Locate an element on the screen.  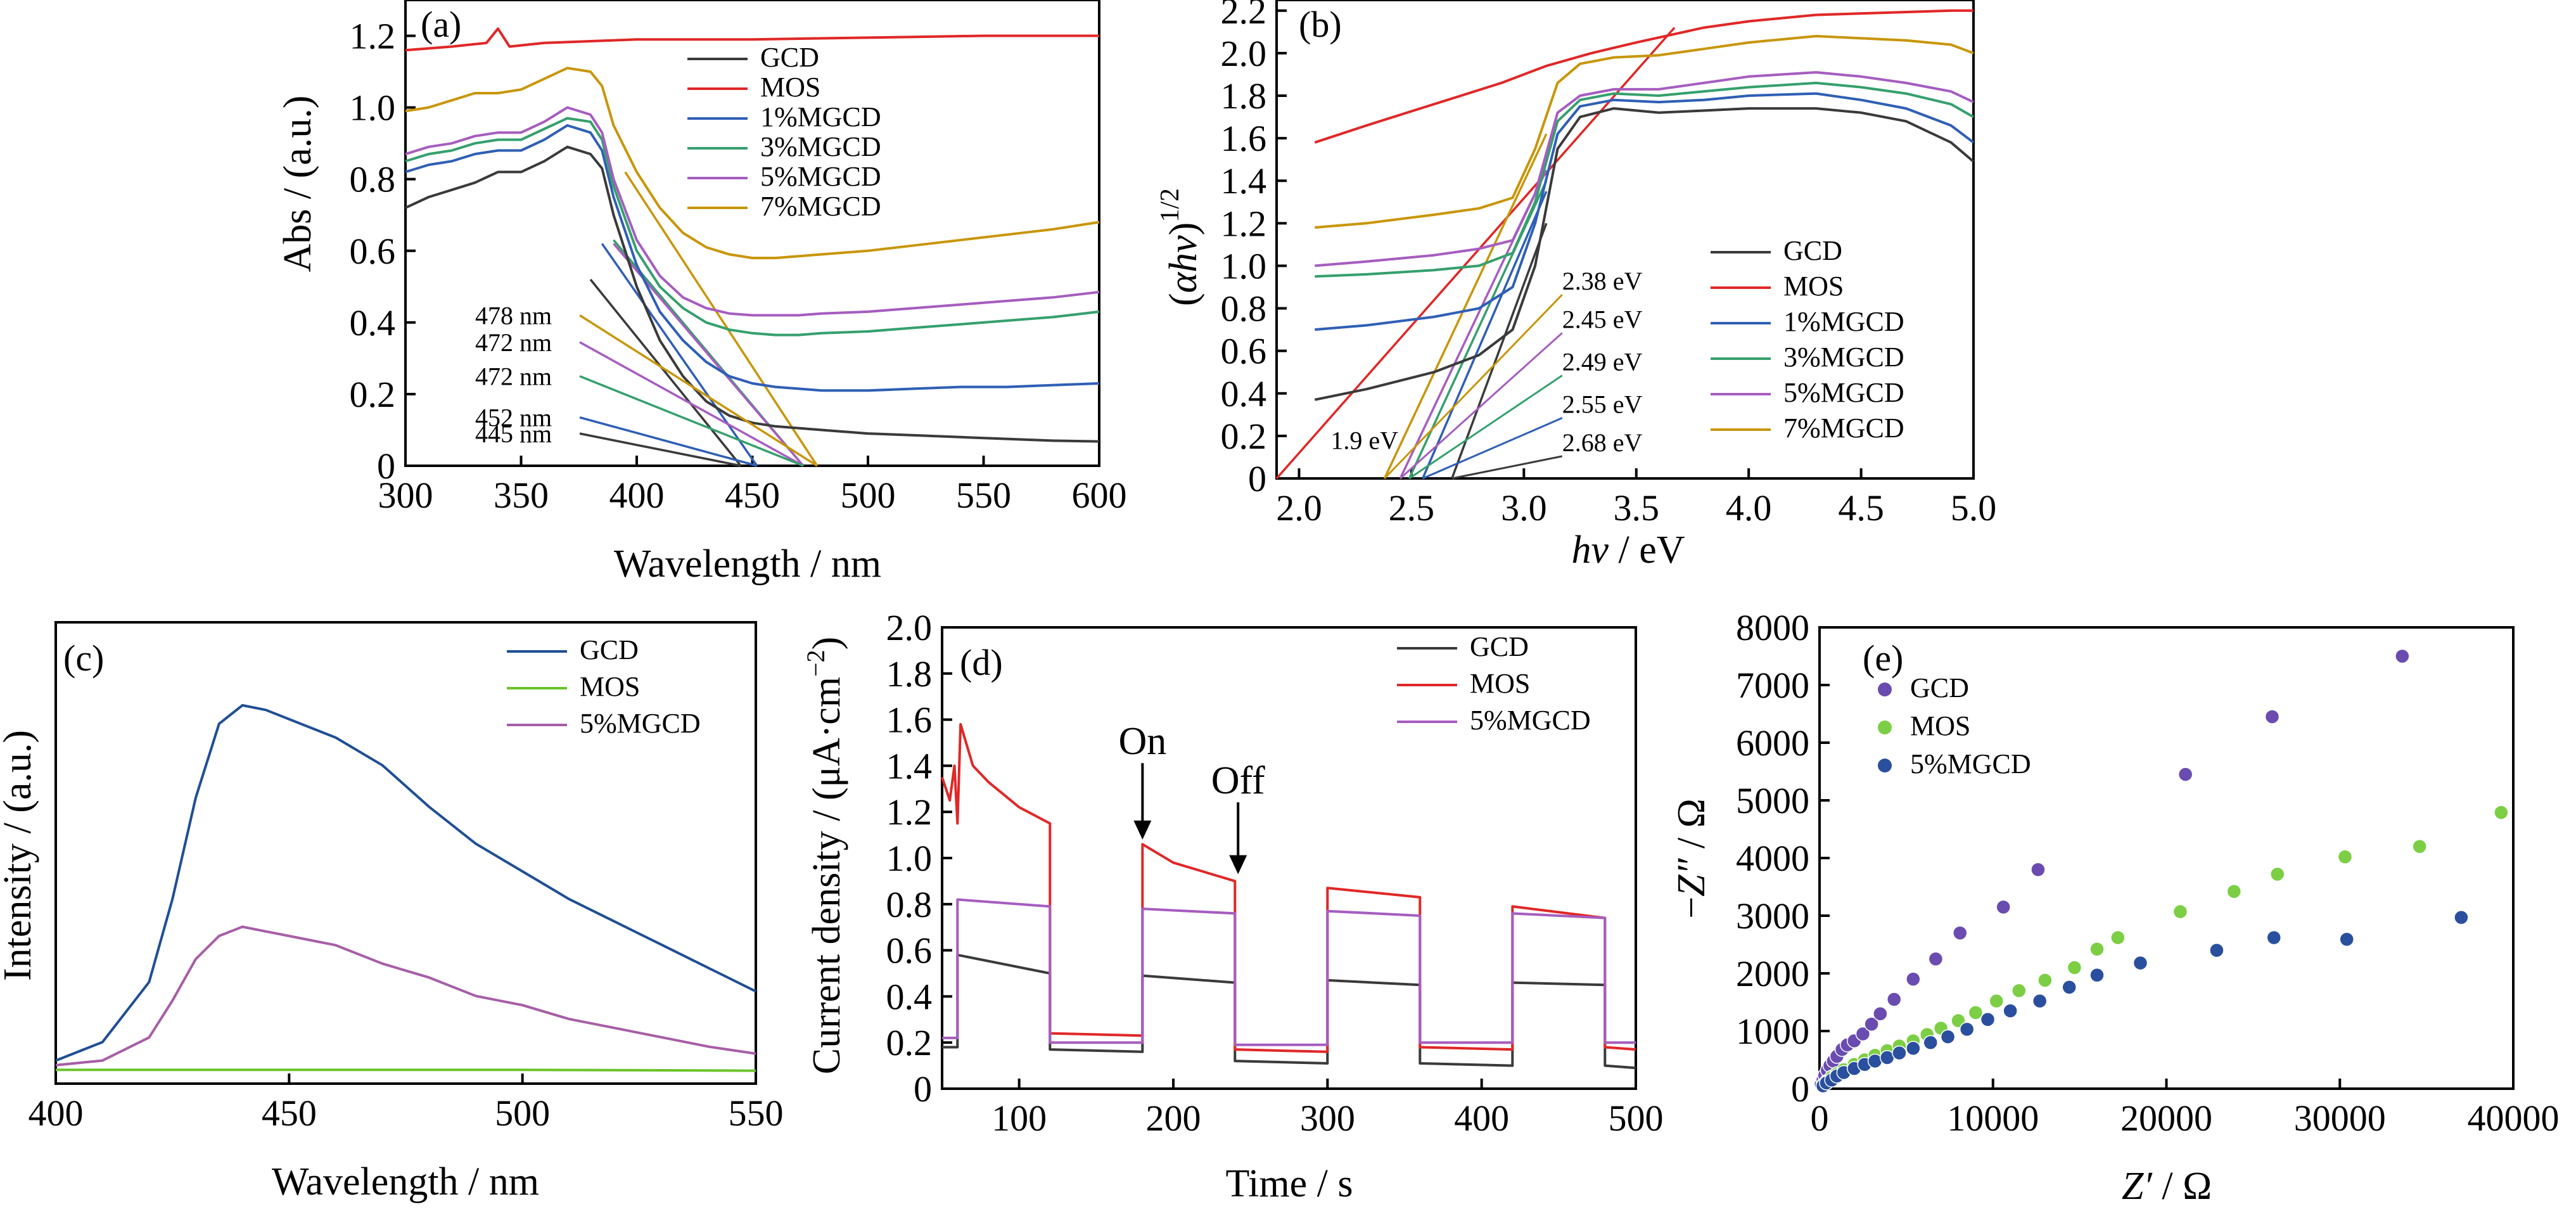
panel-c-ylabel: Intensity / (a.u.) is located at coordinates (19, 855).